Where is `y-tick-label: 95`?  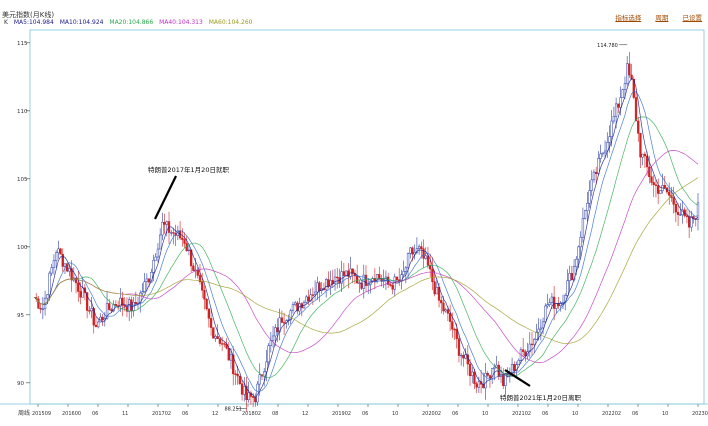 y-tick-label: 95 is located at coordinates (20, 316).